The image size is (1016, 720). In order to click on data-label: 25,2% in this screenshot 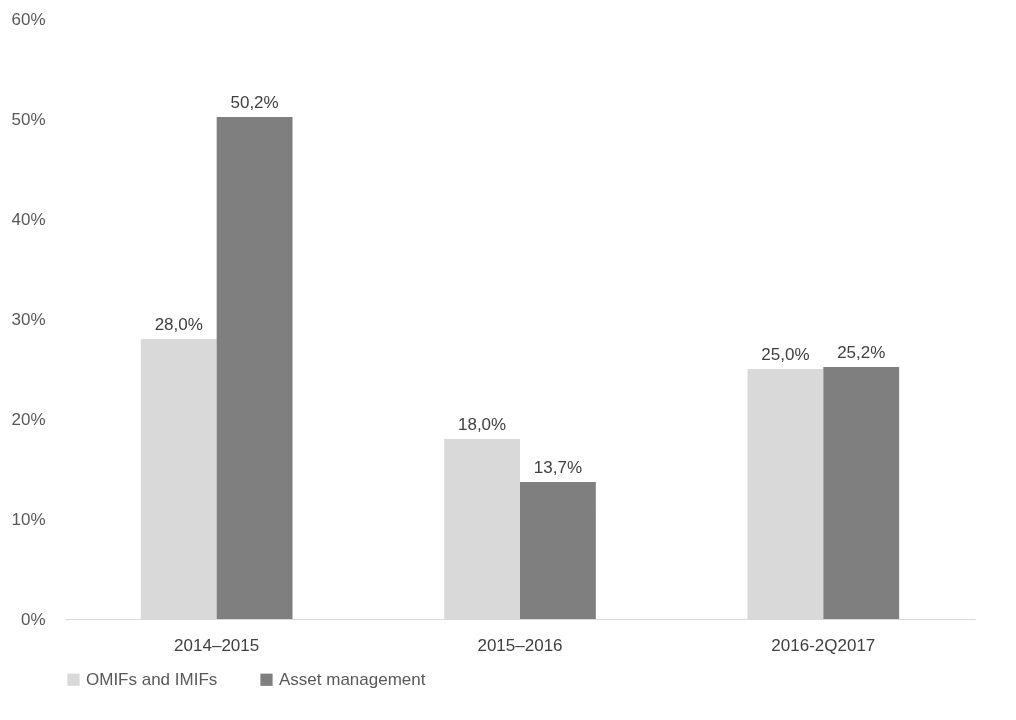, I will do `click(861, 352)`.